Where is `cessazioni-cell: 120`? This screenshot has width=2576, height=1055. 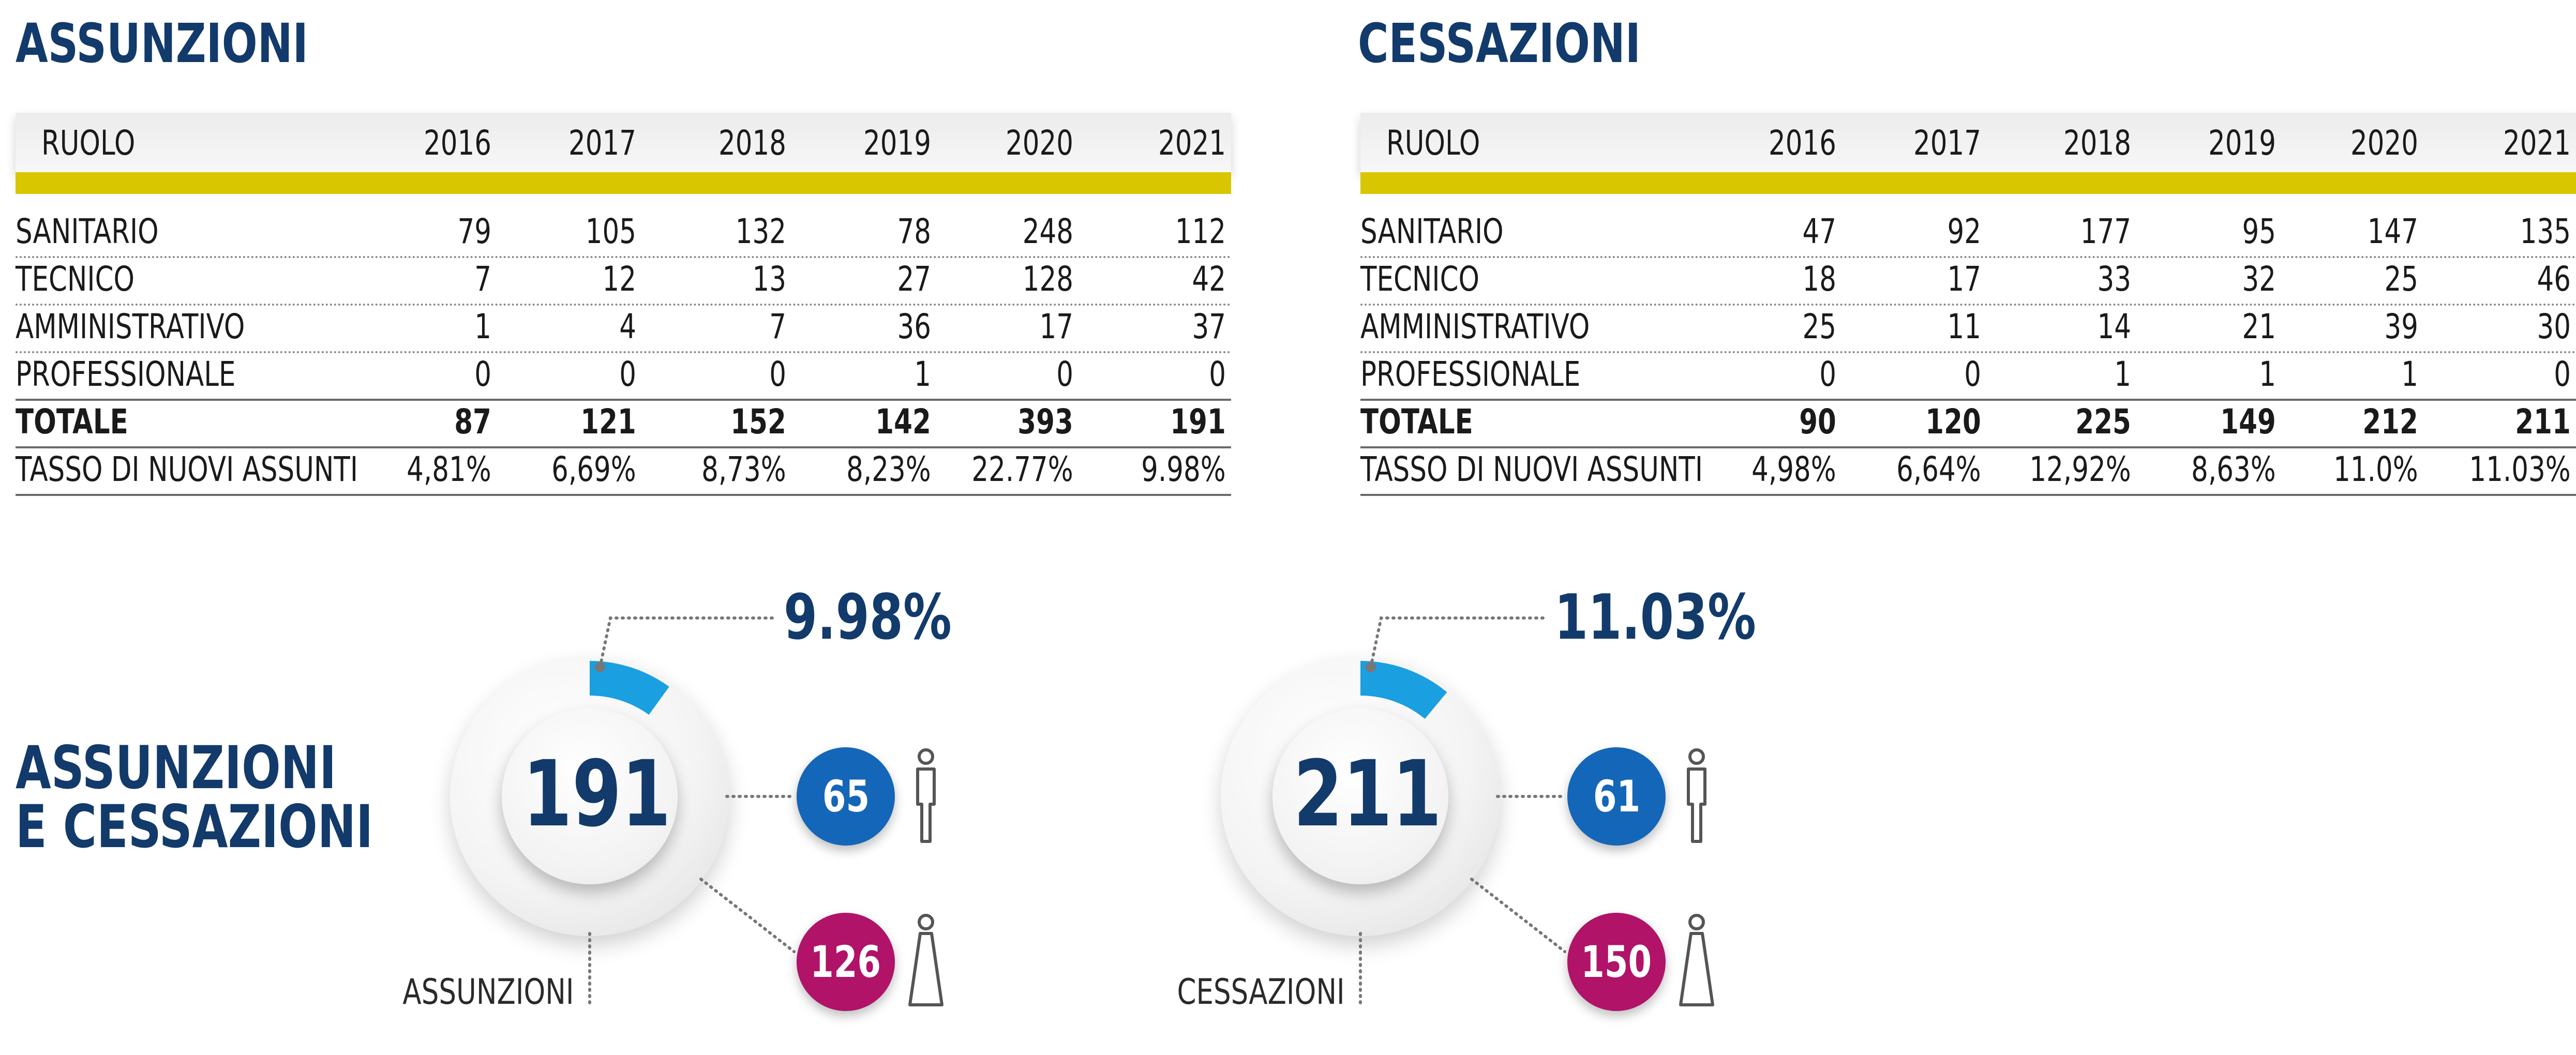
cessazioni-cell: 120 is located at coordinates (1953, 422).